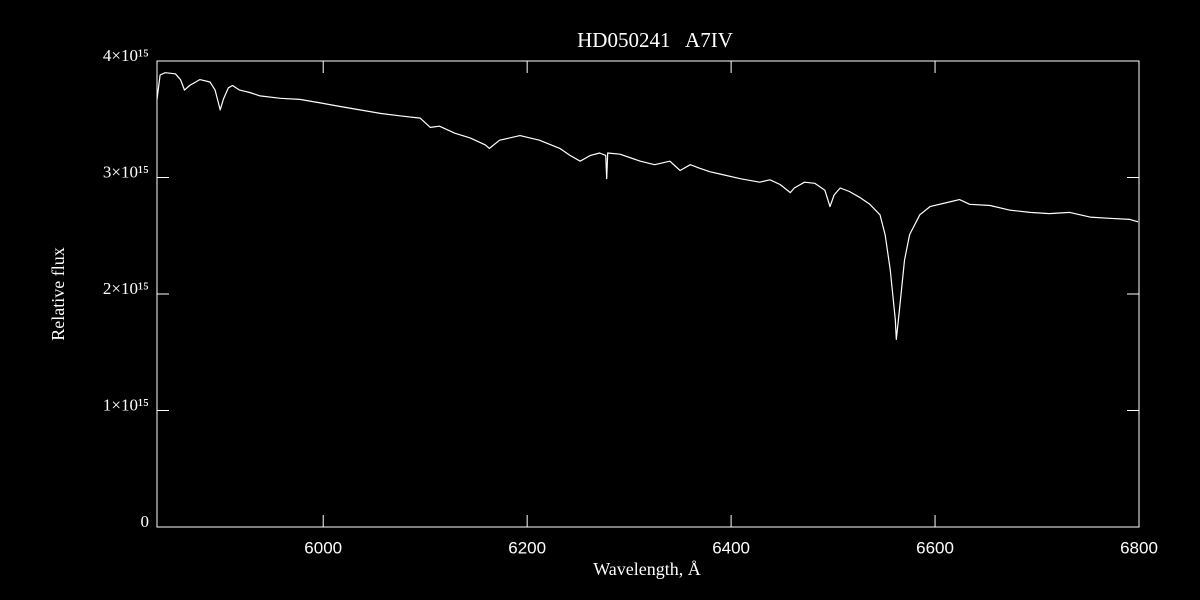  I want to click on x-tick-label: 6400, so click(731, 547).